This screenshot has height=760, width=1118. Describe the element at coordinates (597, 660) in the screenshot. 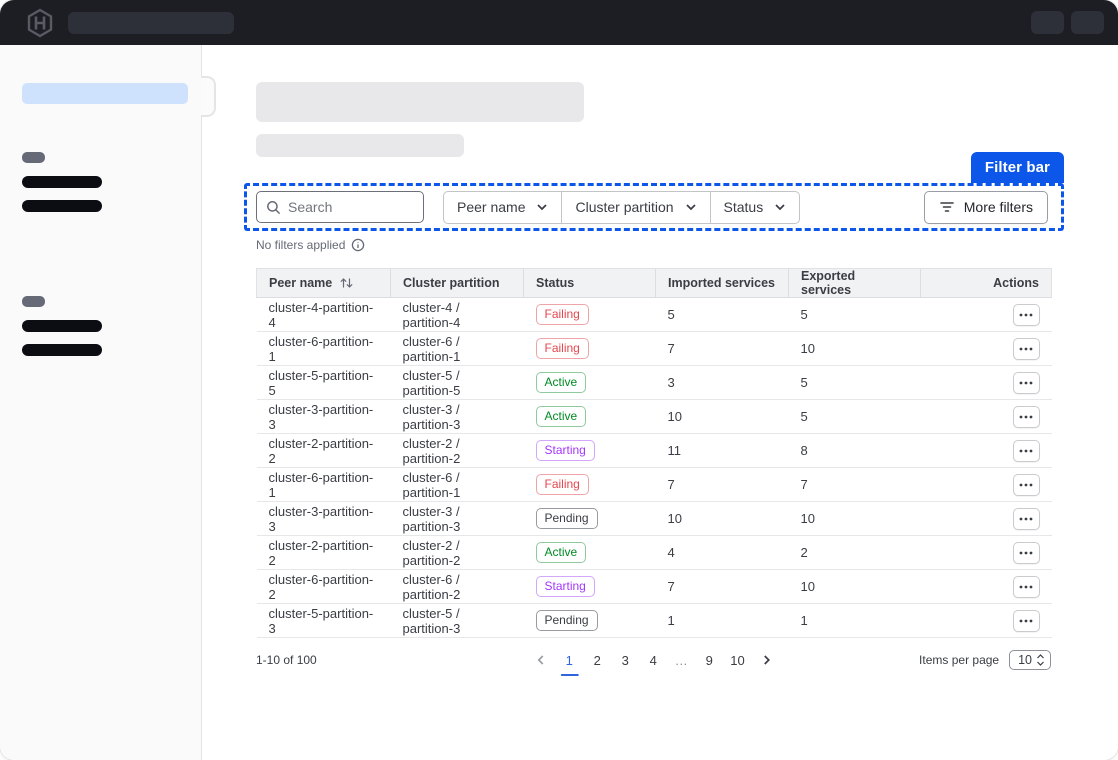

I see `pagination-page-2: 2` at that location.